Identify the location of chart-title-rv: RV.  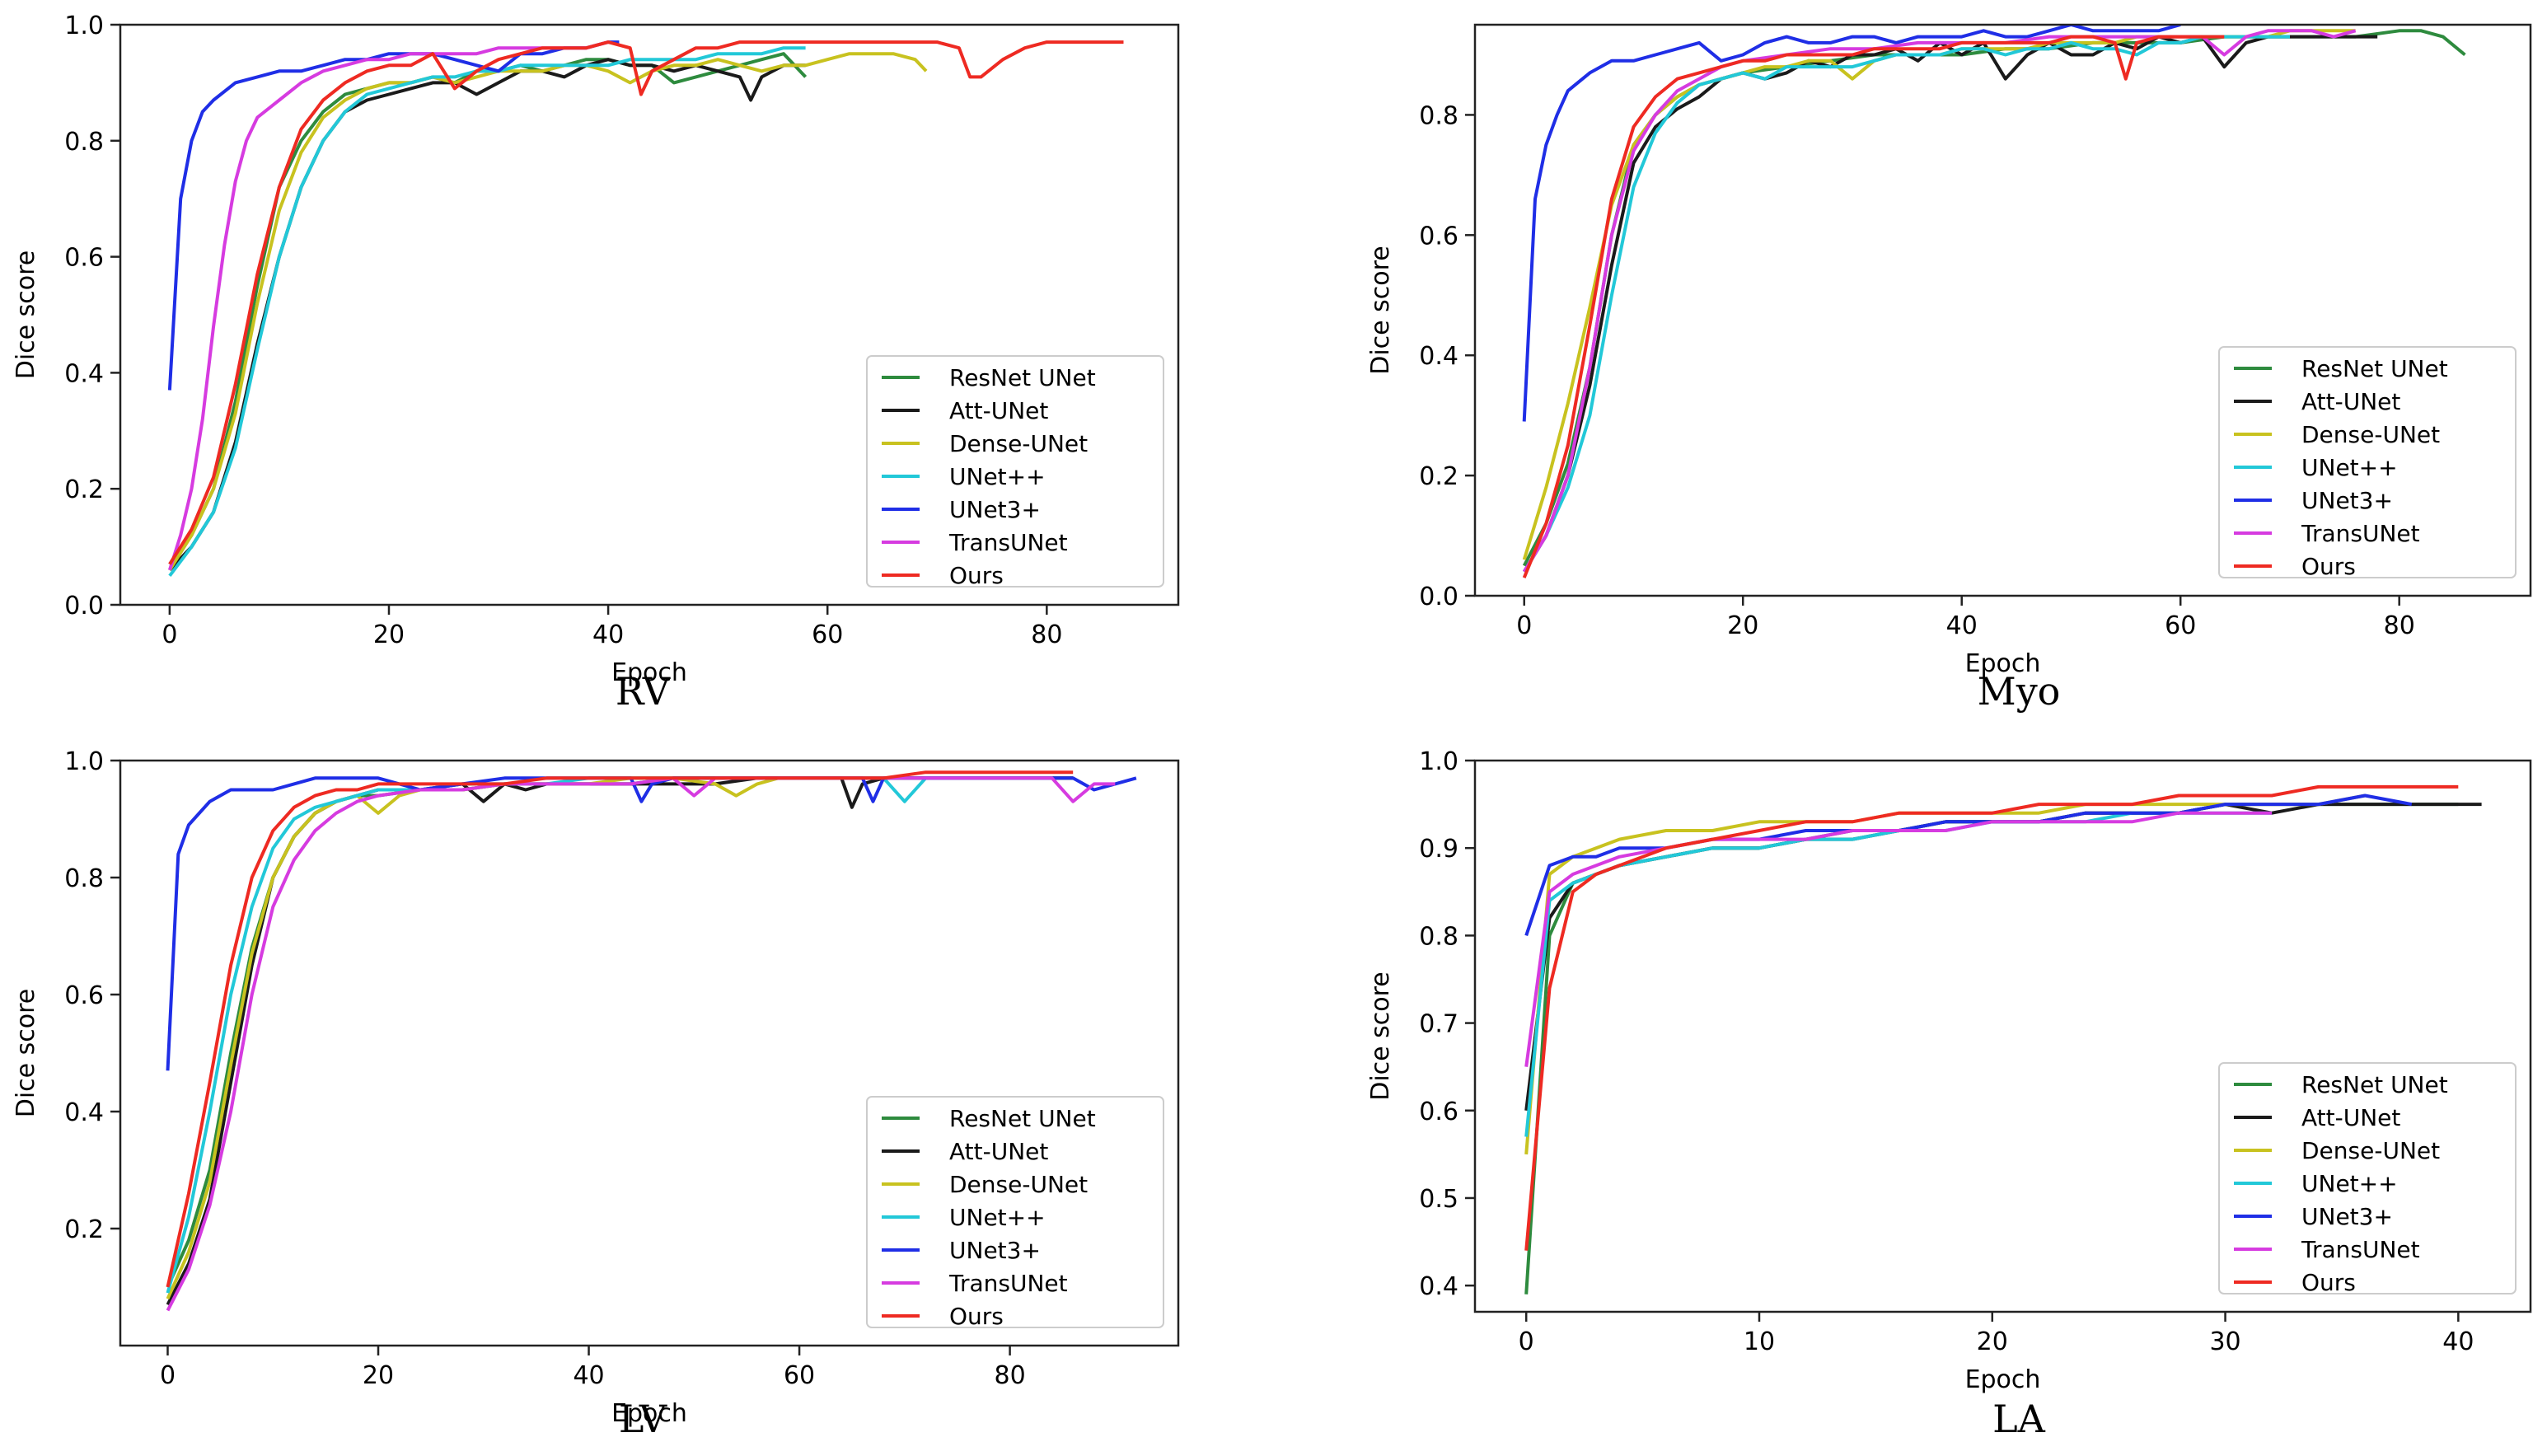
(643, 691).